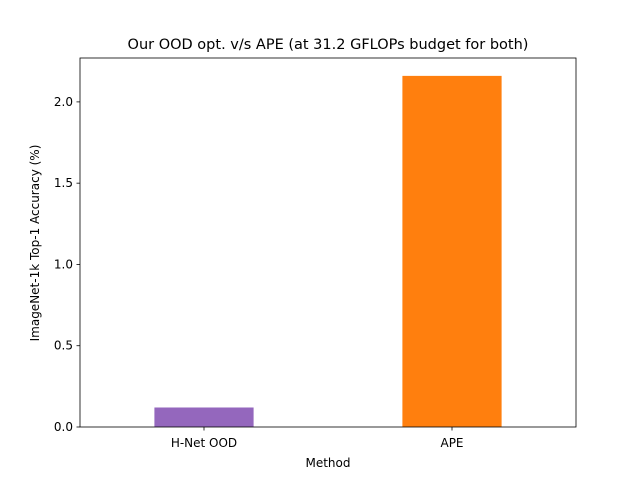  I want to click on x-tick-label-1: APE, so click(451, 443).